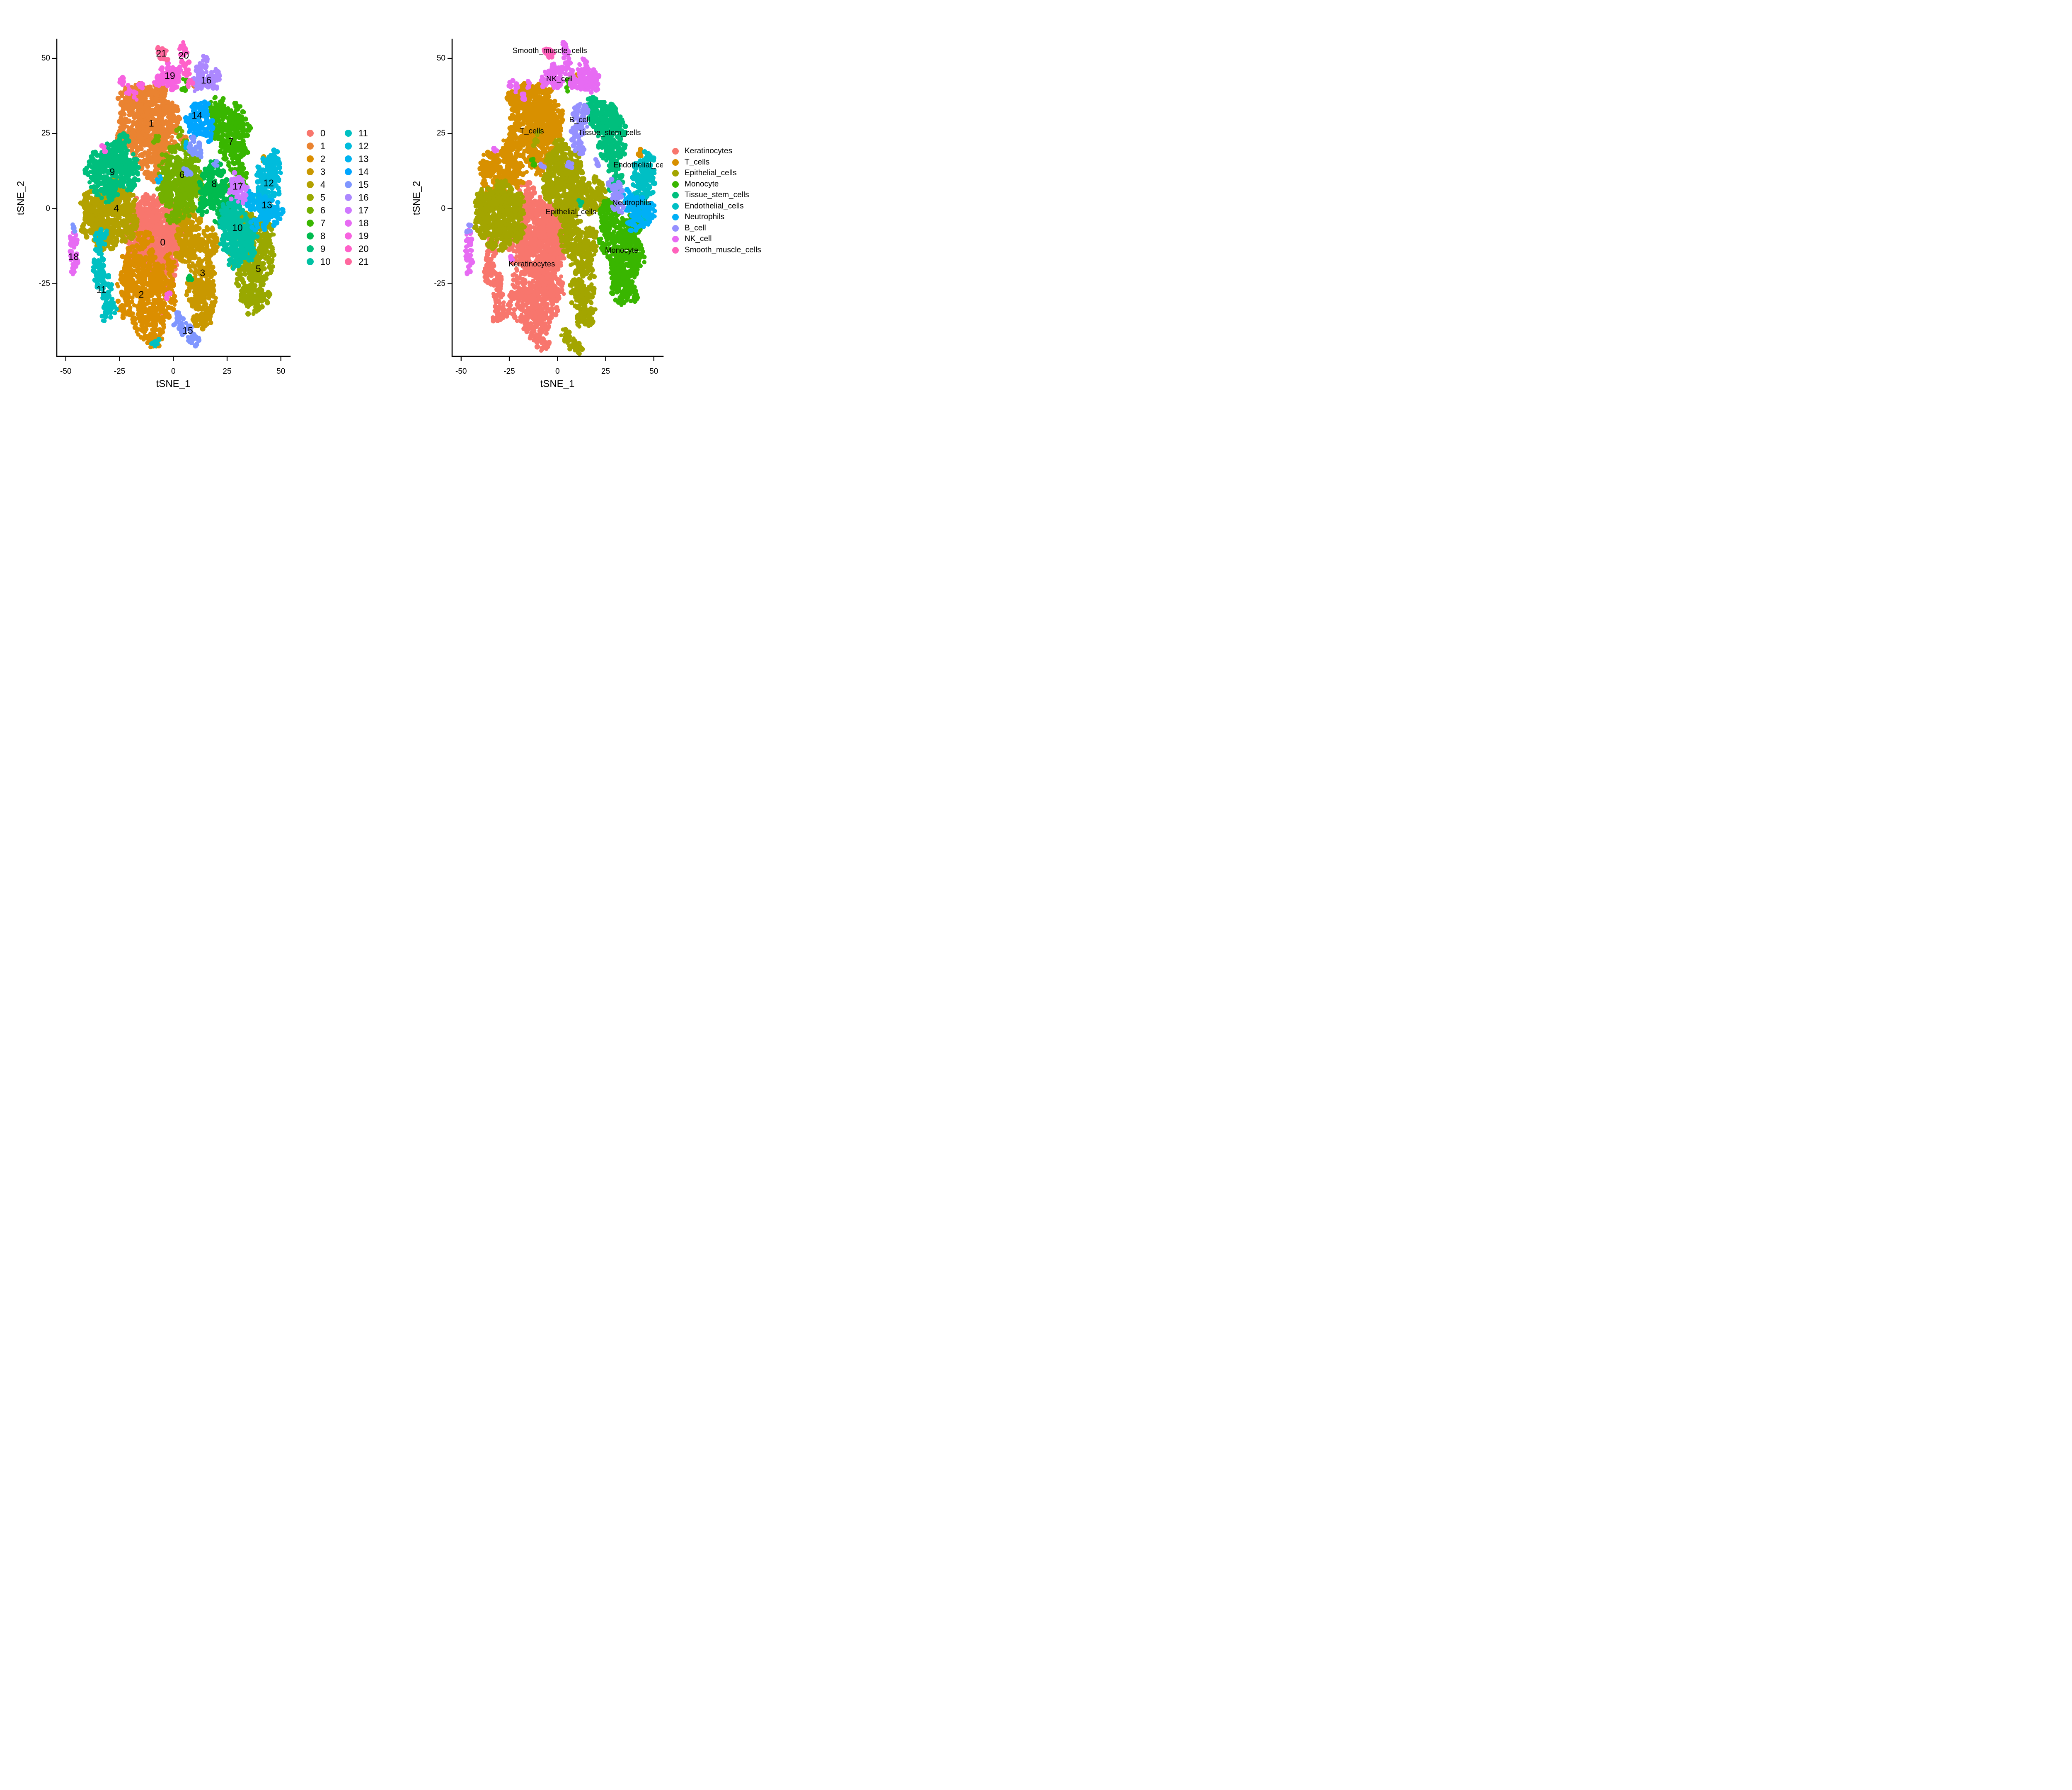 This screenshot has height=1790, width=2072. I want to click on legend-item-21: 21, so click(356, 261).